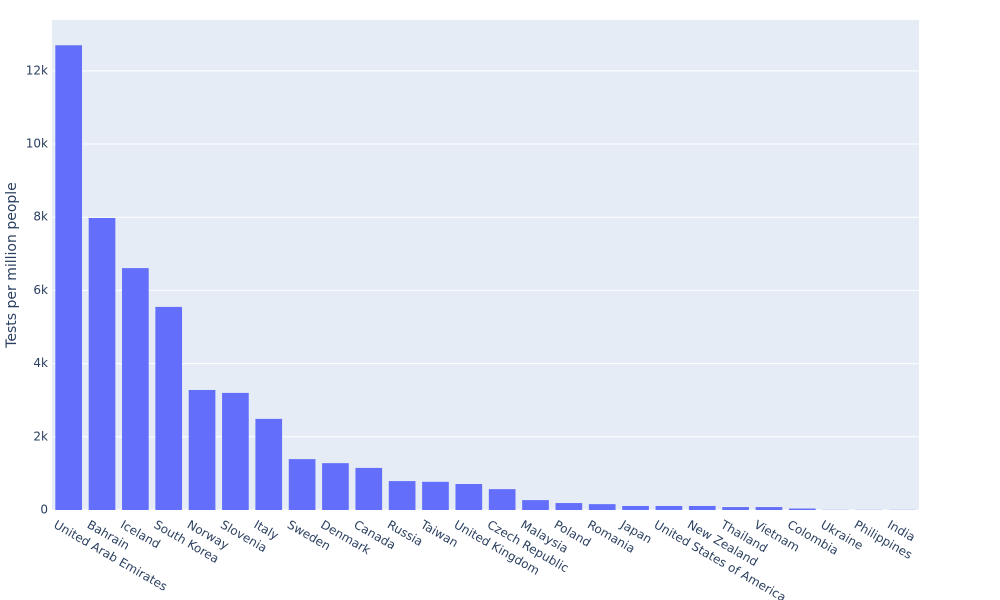 The width and height of the screenshot is (1000, 600). What do you see at coordinates (40, 290) in the screenshot?
I see `y-tick-label: 6k` at bounding box center [40, 290].